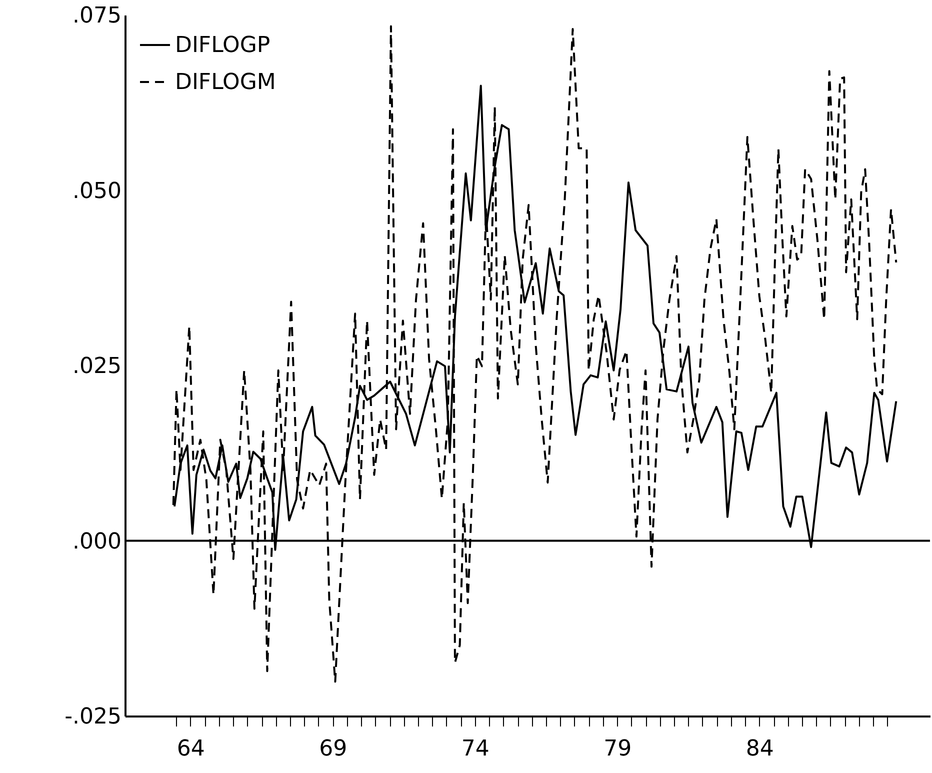 The height and width of the screenshot is (773, 932). What do you see at coordinates (97, 16) in the screenshot?
I see `y-tick-label: .075` at bounding box center [97, 16].